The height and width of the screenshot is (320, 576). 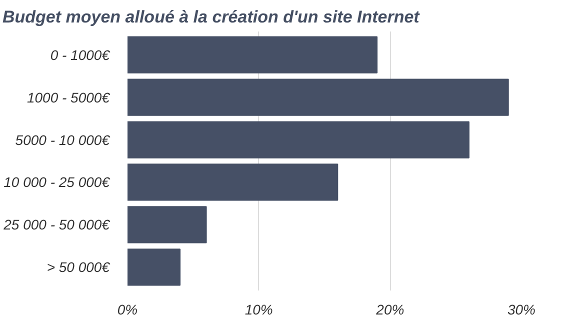 What do you see at coordinates (211, 17) in the screenshot?
I see `chart-title: Budget moyen alloué à la création d'un site Internet` at bounding box center [211, 17].